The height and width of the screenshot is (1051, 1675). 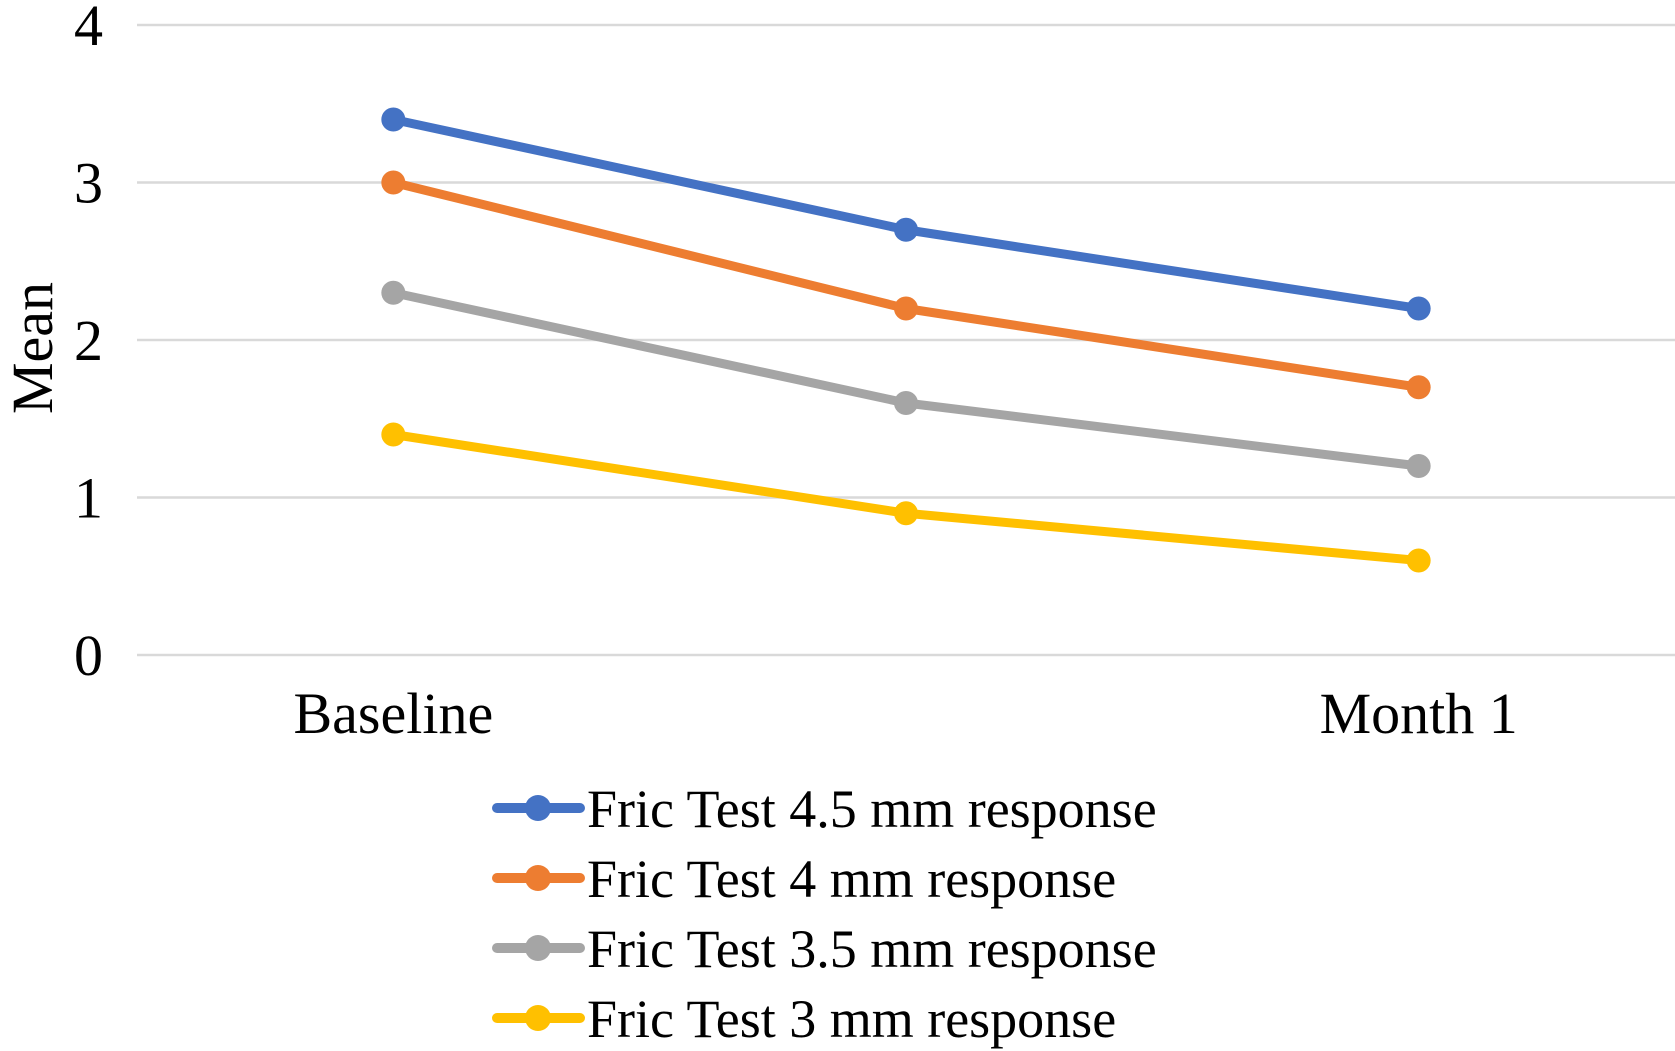 I want to click on legend-item-0: Fric Test 4.5 mm response, so click(x=824, y=809).